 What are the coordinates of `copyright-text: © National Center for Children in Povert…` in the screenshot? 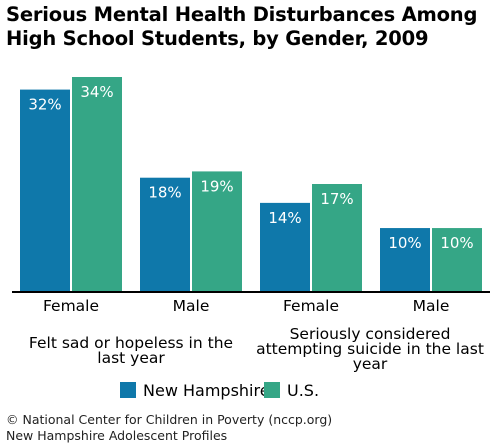 It's located at (169, 419).